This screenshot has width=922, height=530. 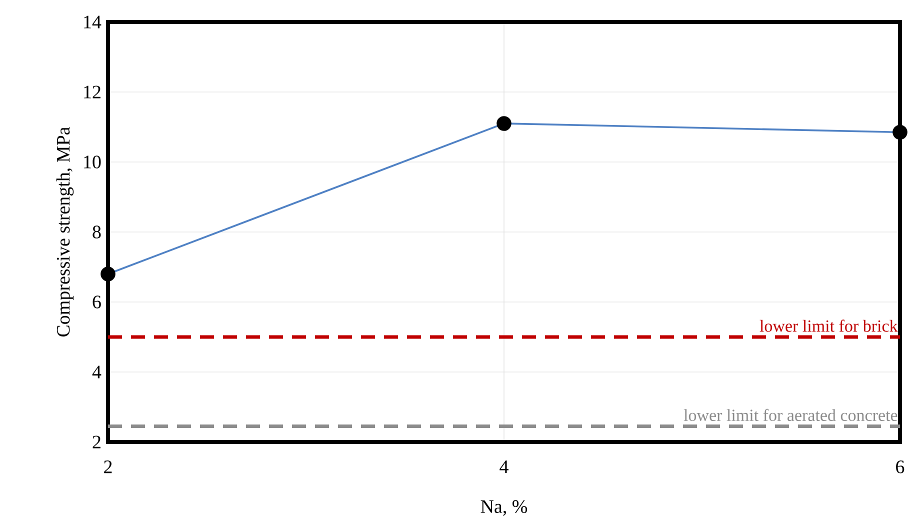 What do you see at coordinates (65, 231) in the screenshot?
I see `y-axis-title: Compressive strength, MPa` at bounding box center [65, 231].